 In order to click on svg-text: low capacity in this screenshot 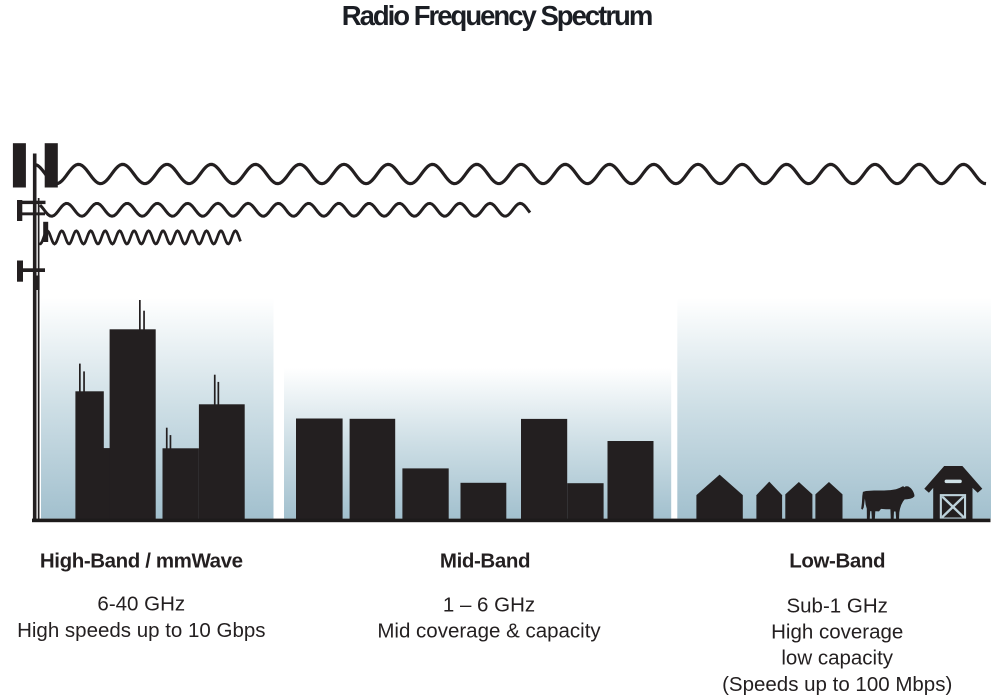, I will do `click(837, 657)`.